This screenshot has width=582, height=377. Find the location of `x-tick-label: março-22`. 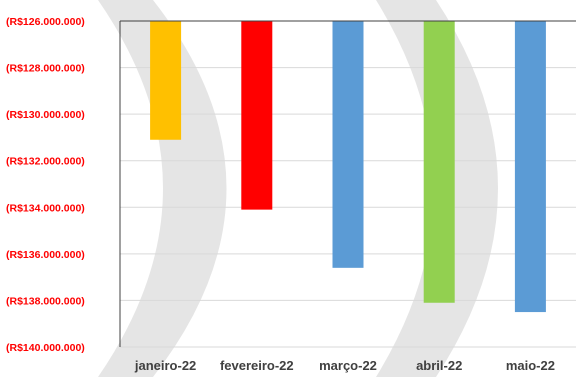

x-tick-label: março-22 is located at coordinates (348, 365).